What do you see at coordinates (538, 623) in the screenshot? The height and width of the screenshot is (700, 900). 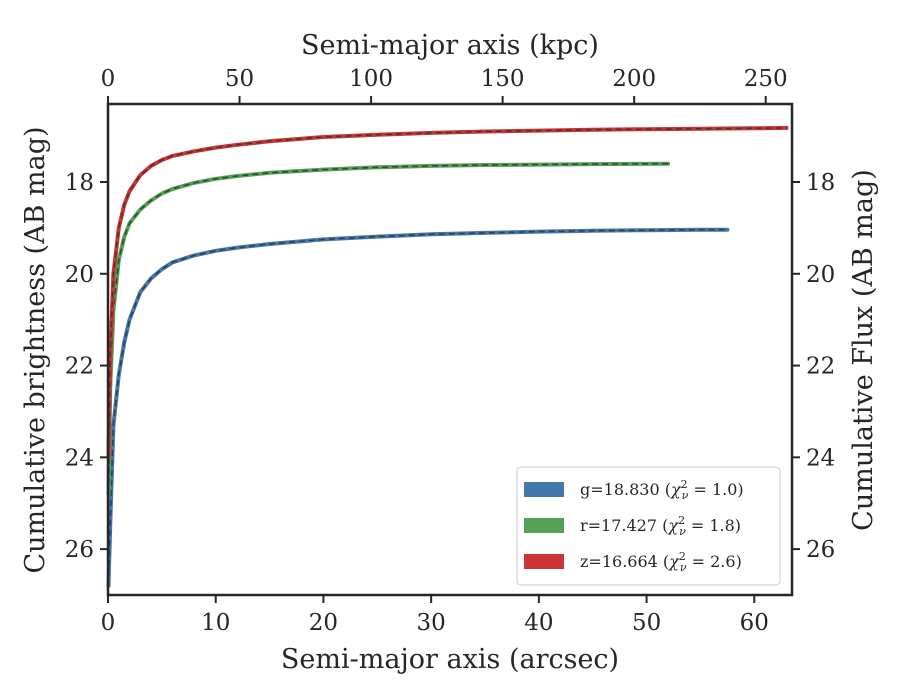 I see `x-tick-label: 40` at bounding box center [538, 623].